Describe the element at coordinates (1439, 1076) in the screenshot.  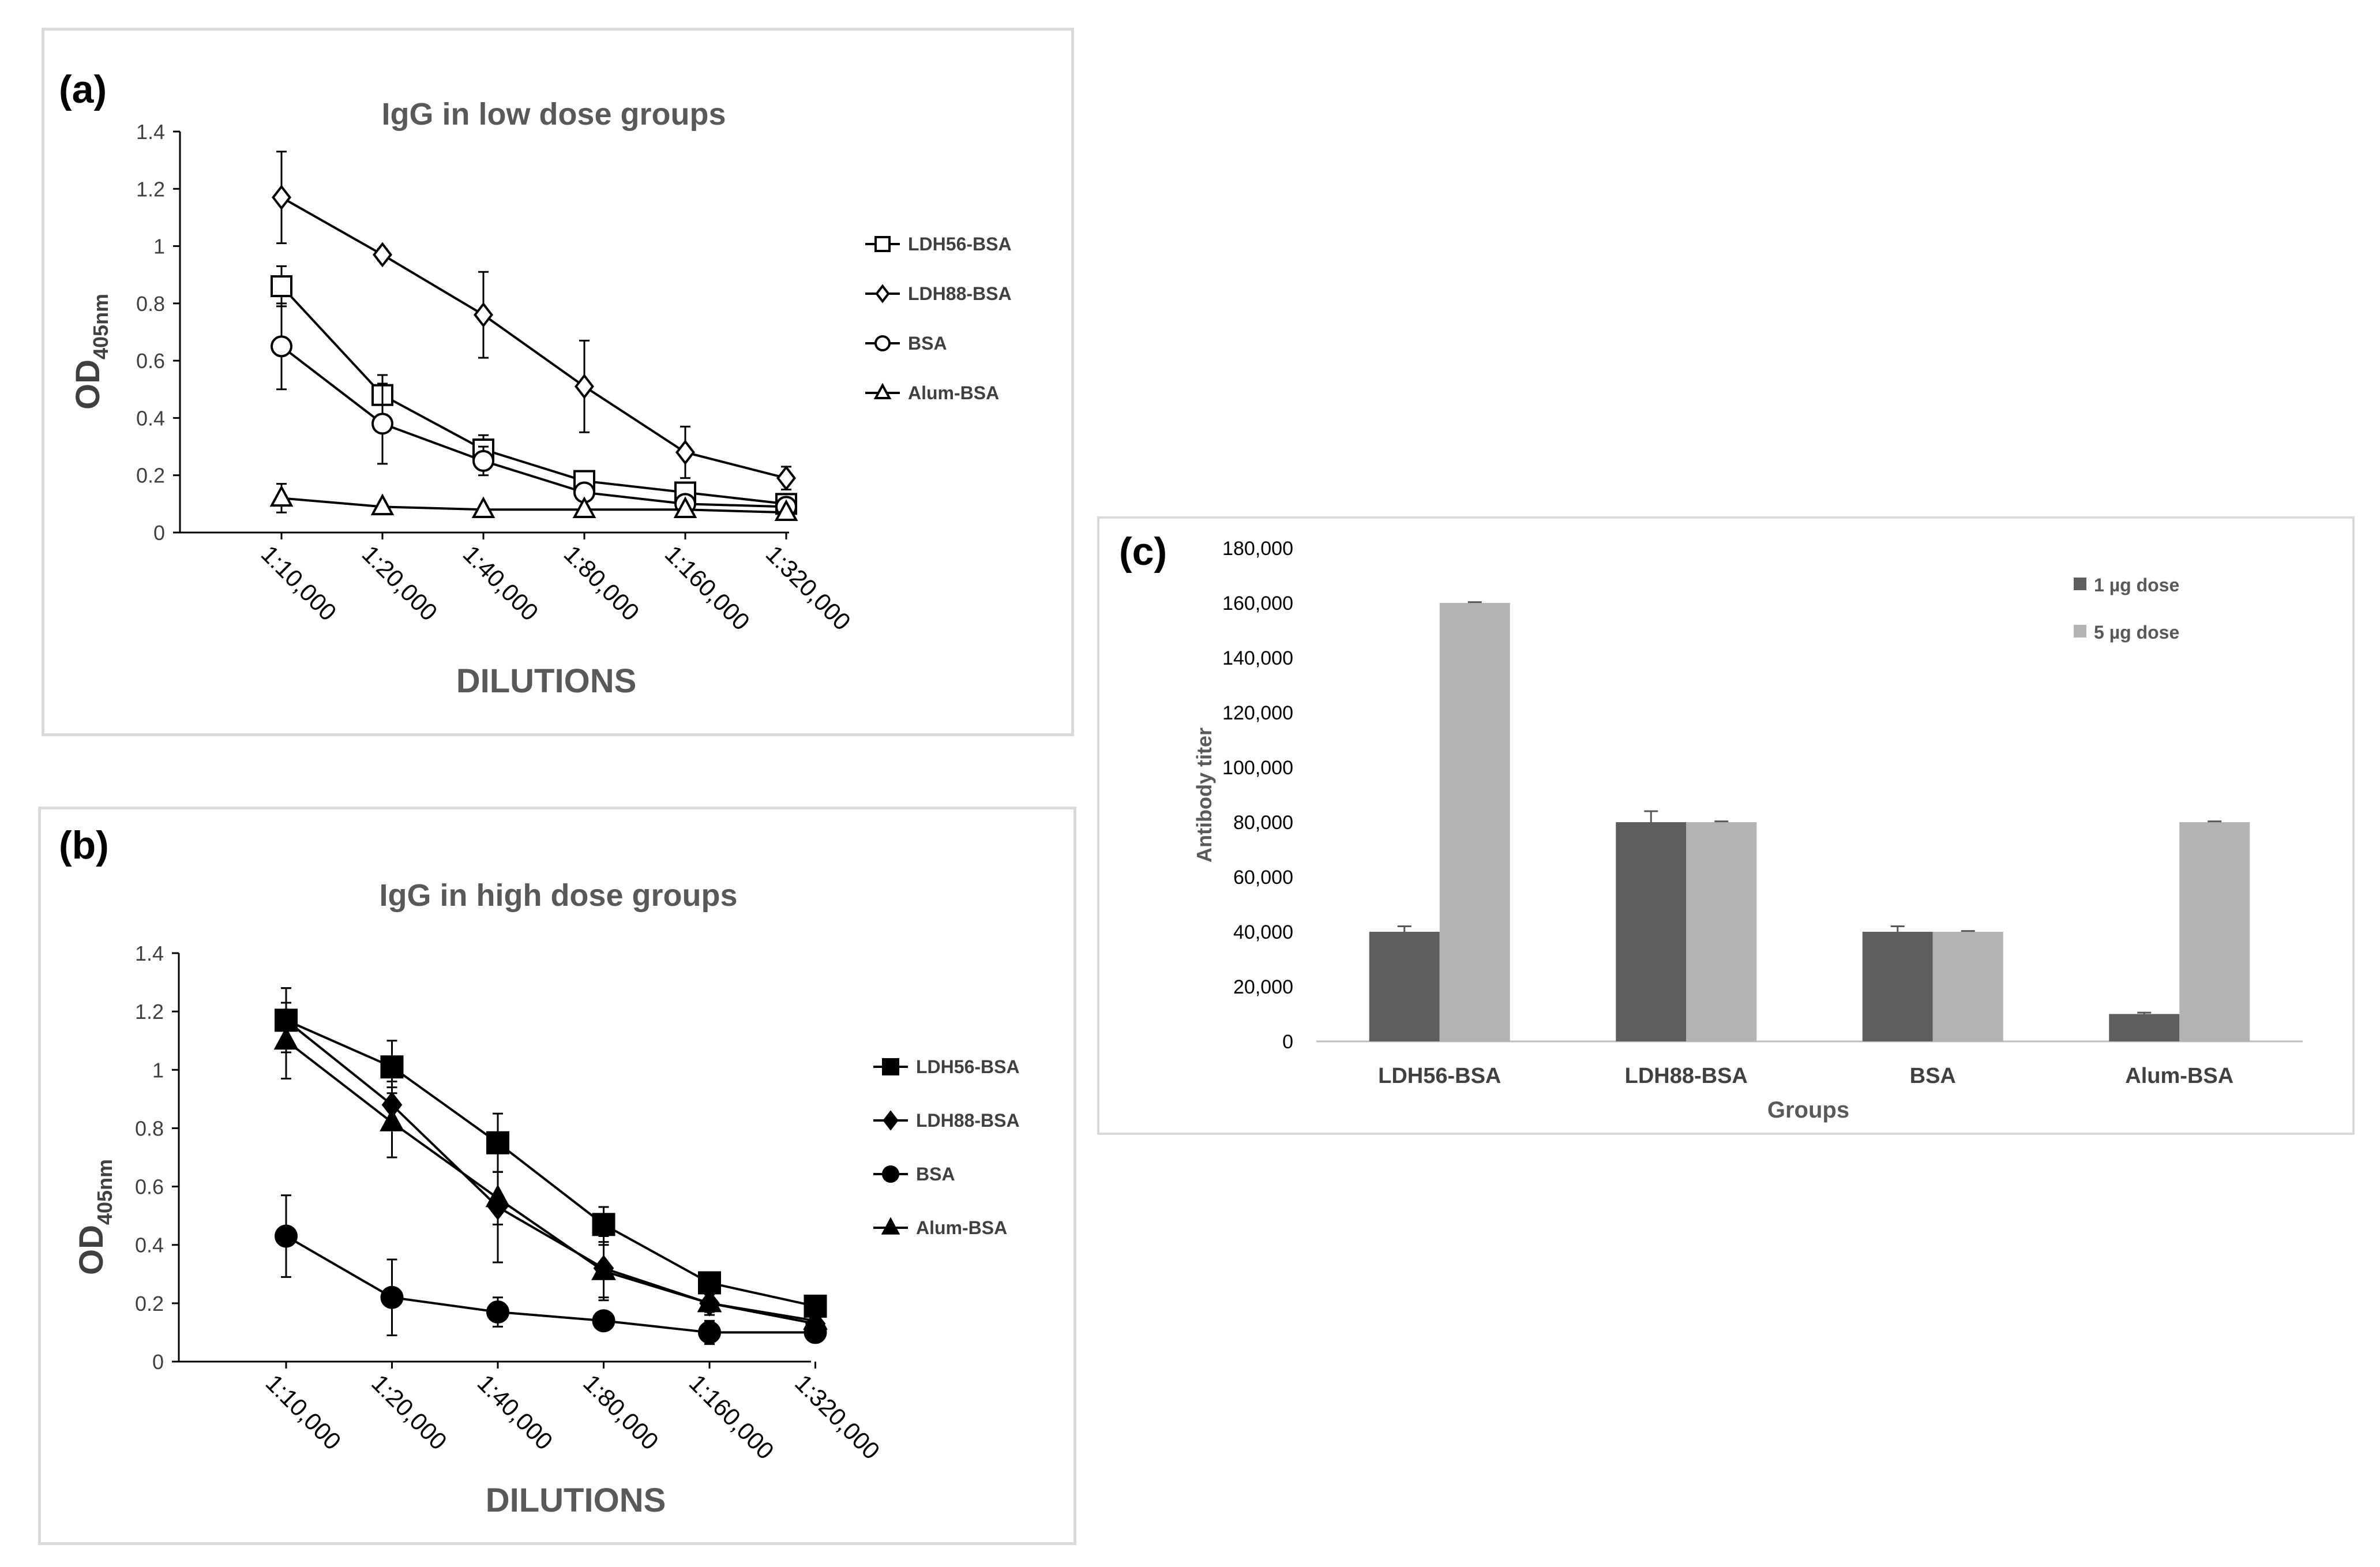
I see `panel-c-x-tick-label: LDH56-BSA` at that location.